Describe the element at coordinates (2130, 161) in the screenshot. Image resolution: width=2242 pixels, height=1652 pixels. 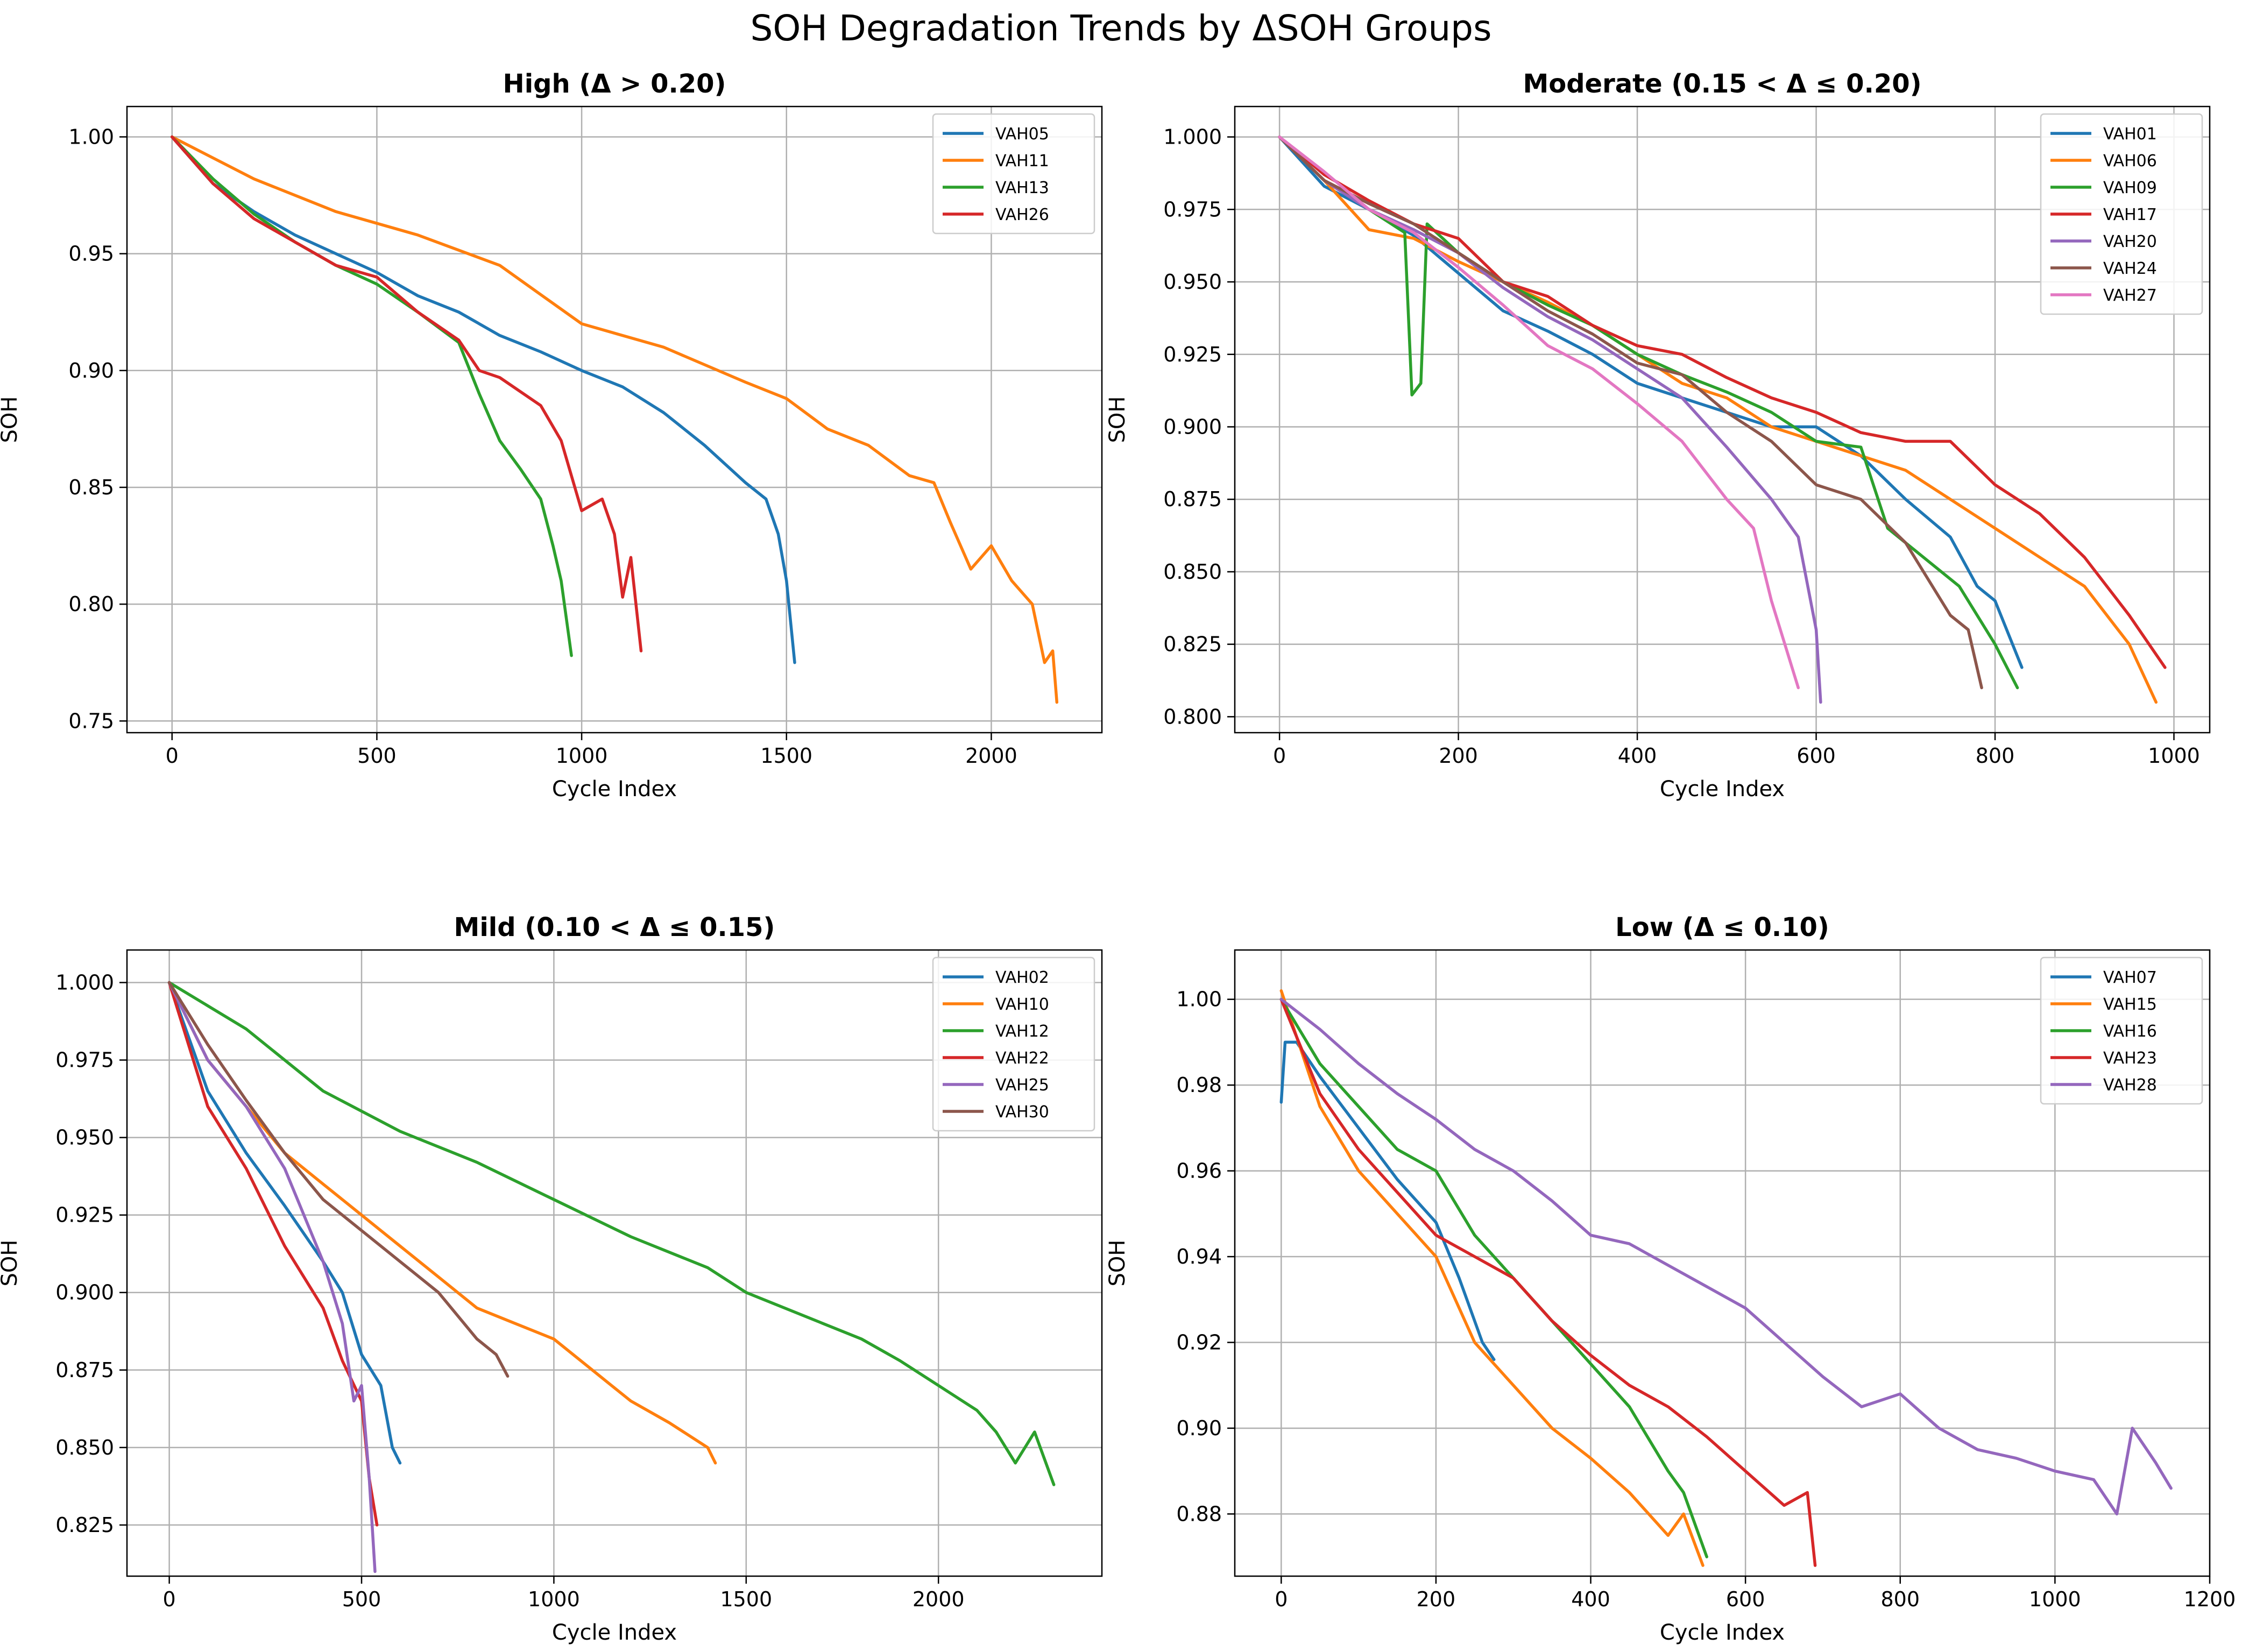
I see `legend-entry: VAH06` at that location.